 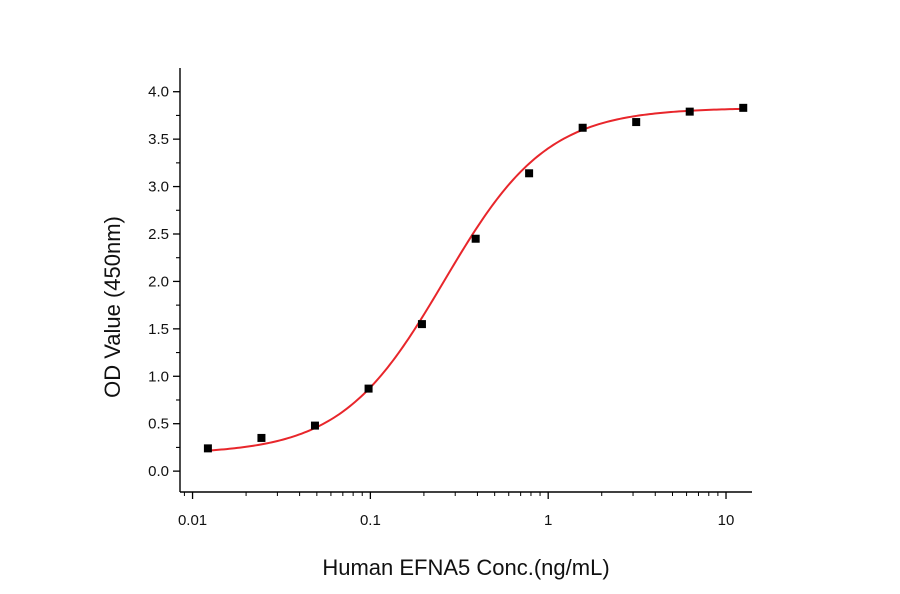 What do you see at coordinates (158, 424) in the screenshot?
I see `y-tick-label: 0.5` at bounding box center [158, 424].